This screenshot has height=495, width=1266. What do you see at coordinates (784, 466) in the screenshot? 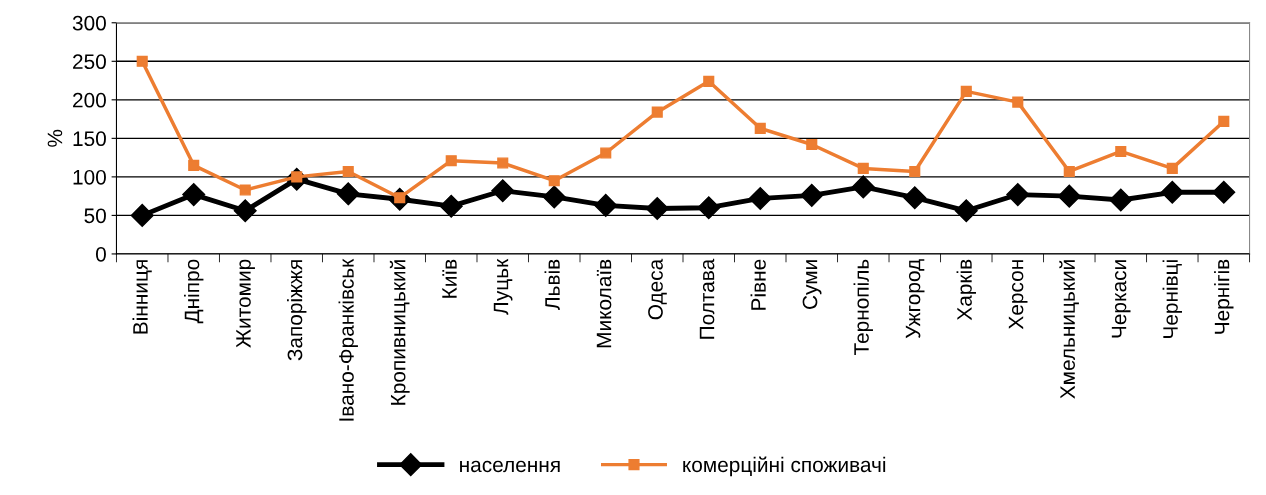
I see `legend-label: комерційні споживачі` at bounding box center [784, 466].